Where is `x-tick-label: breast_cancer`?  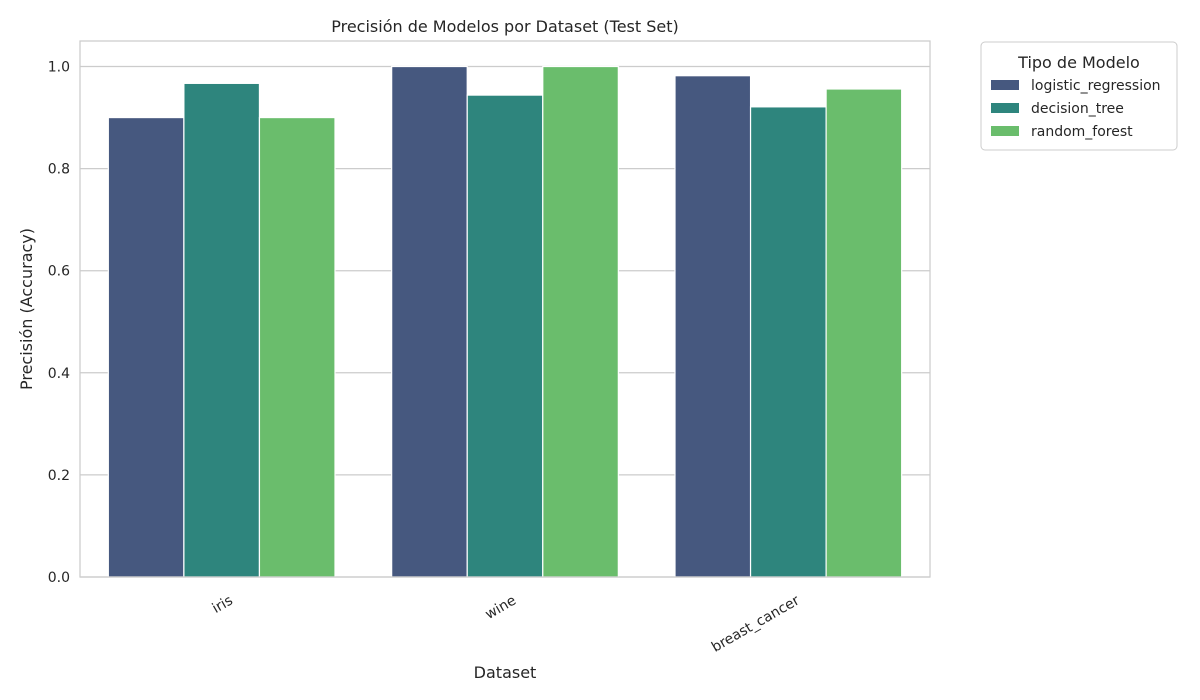 x-tick-label: breast_cancer is located at coordinates (756, 623).